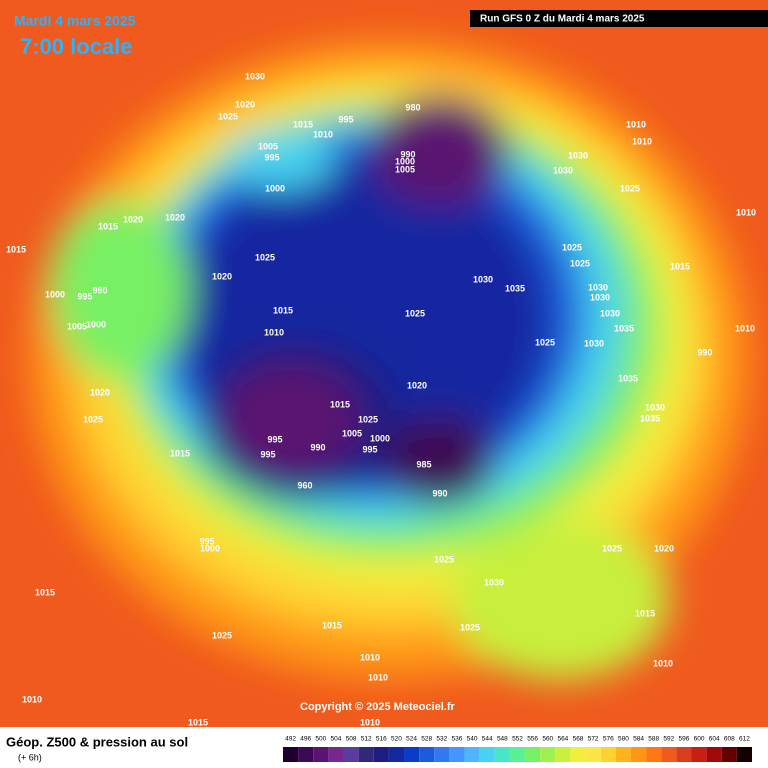 The image size is (768, 768). What do you see at coordinates (729, 739) in the screenshot?
I see `scale-label: 608` at bounding box center [729, 739].